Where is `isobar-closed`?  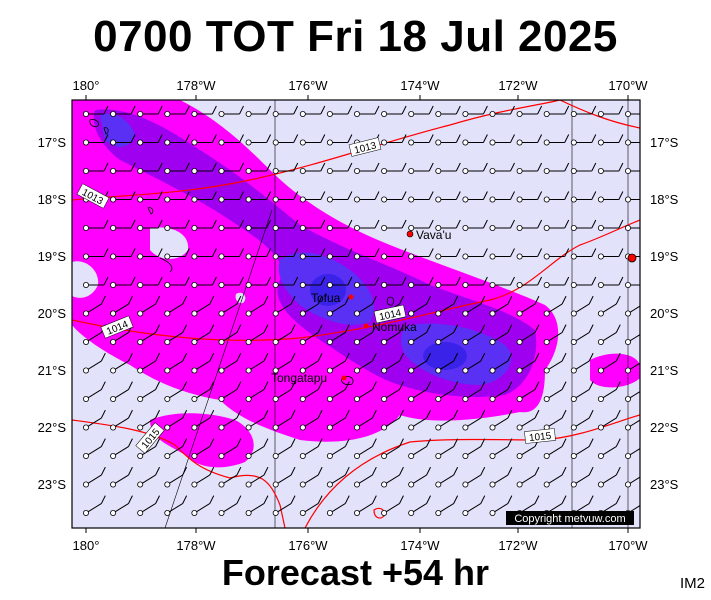 isobar-closed is located at coordinates (379, 513).